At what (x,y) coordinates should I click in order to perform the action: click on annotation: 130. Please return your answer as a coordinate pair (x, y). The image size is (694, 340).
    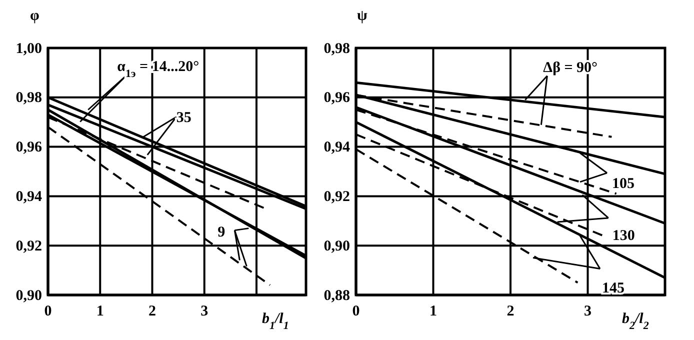
    Looking at the image, I should click on (623, 236).